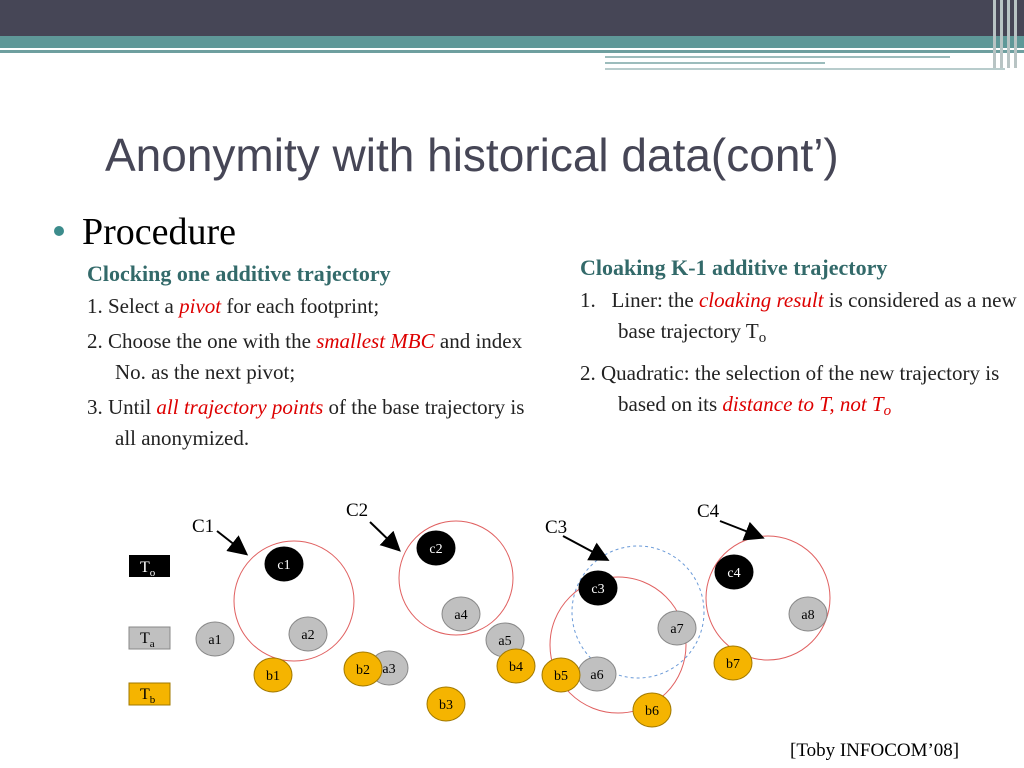 This screenshot has height=768, width=1024. I want to click on step-3-text: 3. Until, so click(122, 407).